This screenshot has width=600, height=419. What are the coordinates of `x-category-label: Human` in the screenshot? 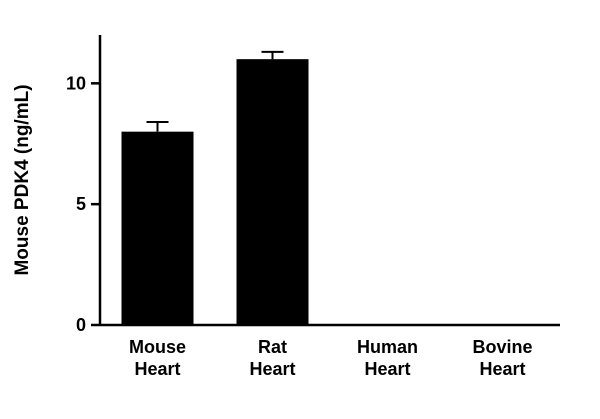 It's located at (387, 347).